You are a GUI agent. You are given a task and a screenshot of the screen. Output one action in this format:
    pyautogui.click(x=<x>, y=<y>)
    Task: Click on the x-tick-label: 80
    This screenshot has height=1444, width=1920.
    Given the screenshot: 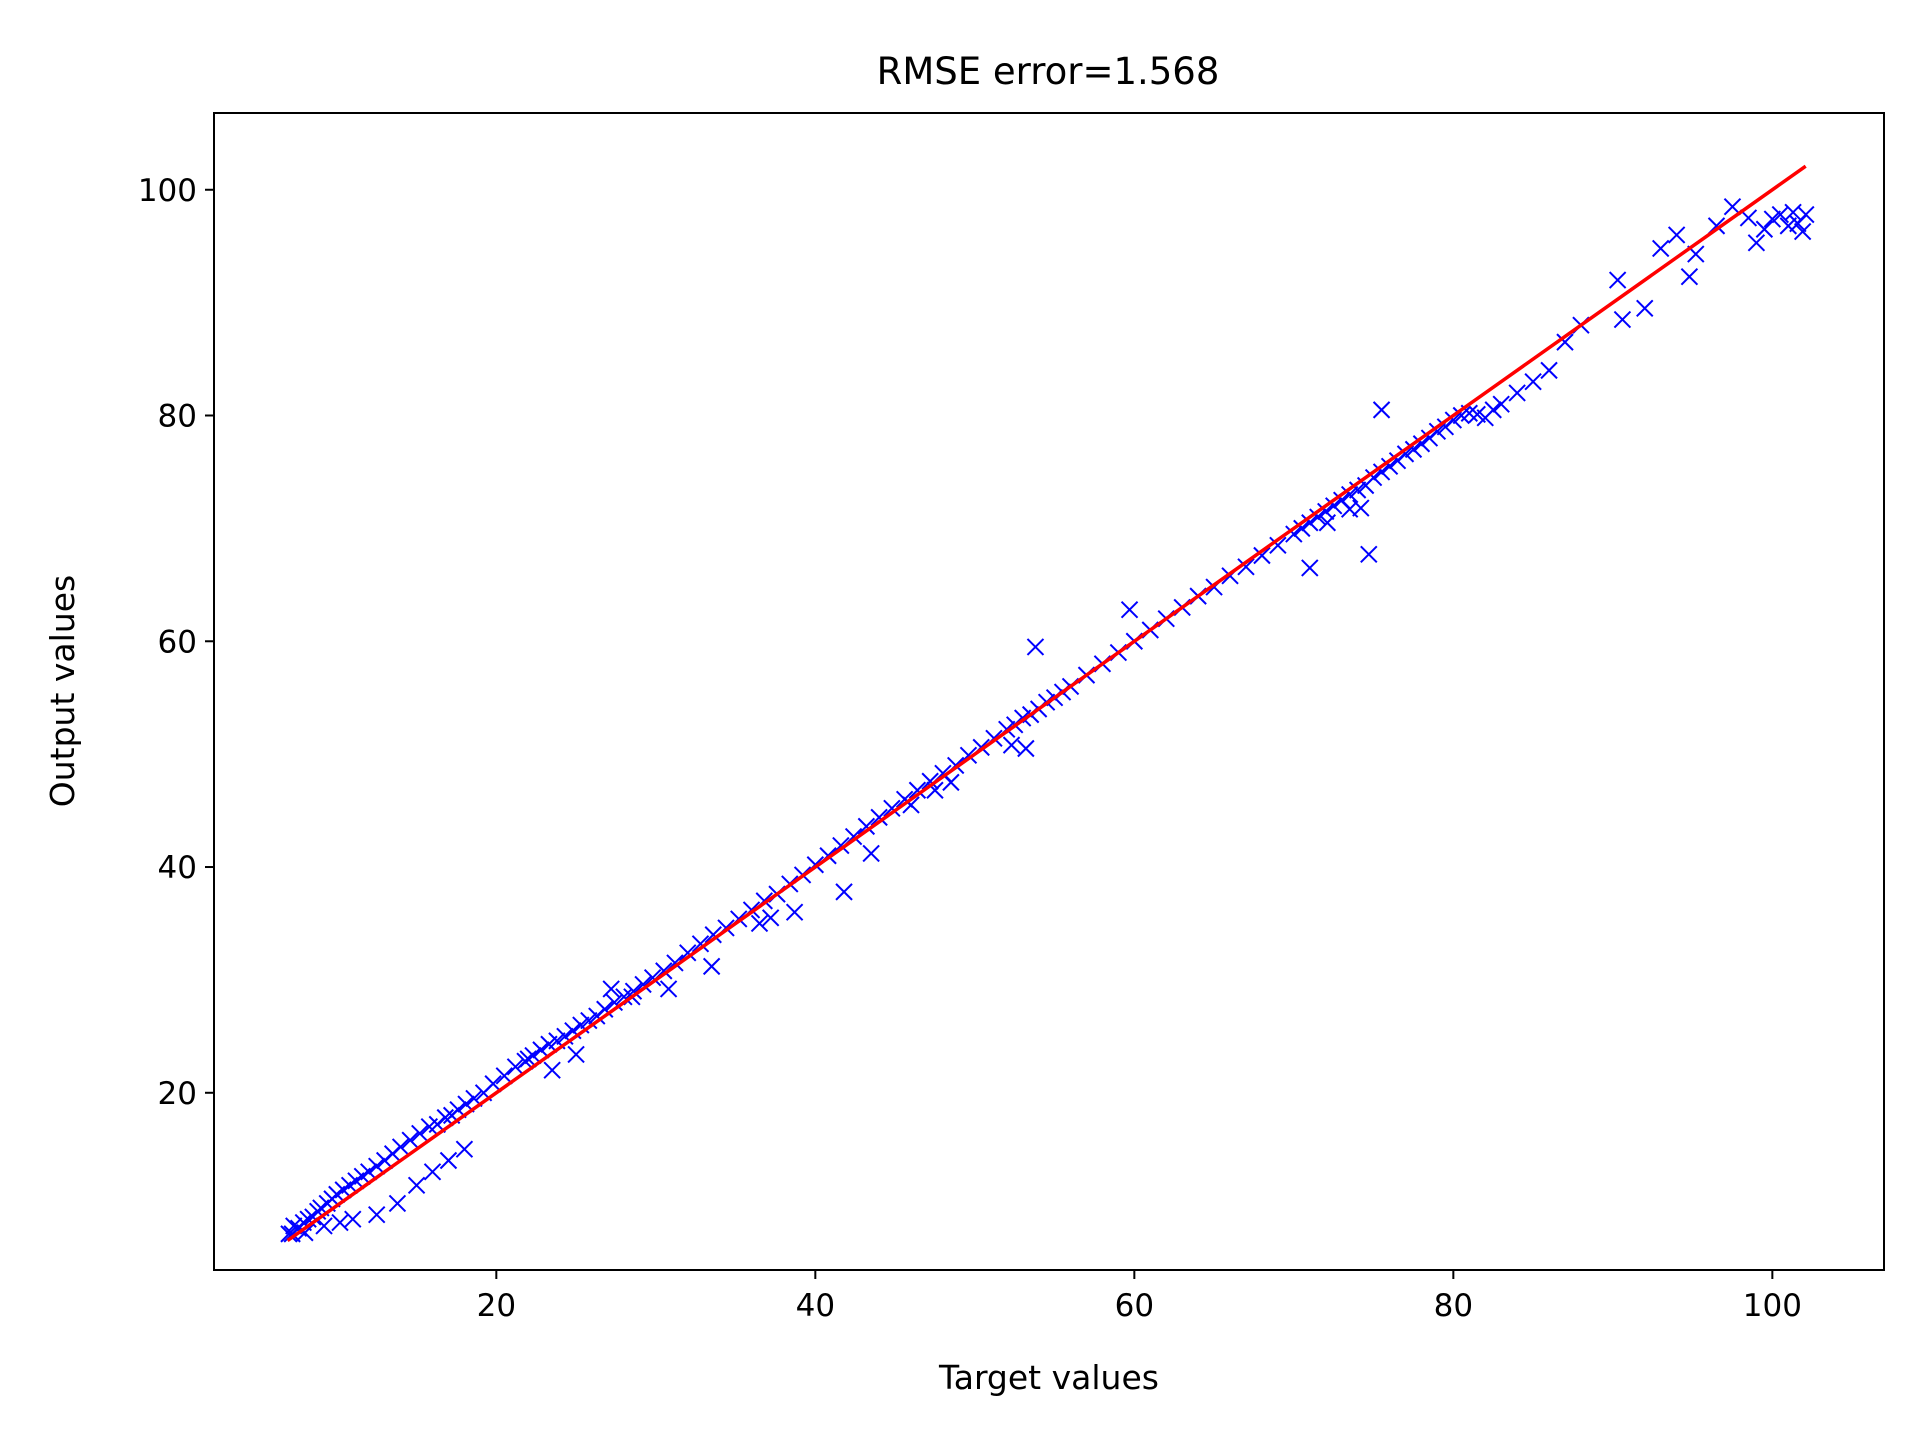 What is the action you would take?
    pyautogui.click(x=1453, y=1306)
    